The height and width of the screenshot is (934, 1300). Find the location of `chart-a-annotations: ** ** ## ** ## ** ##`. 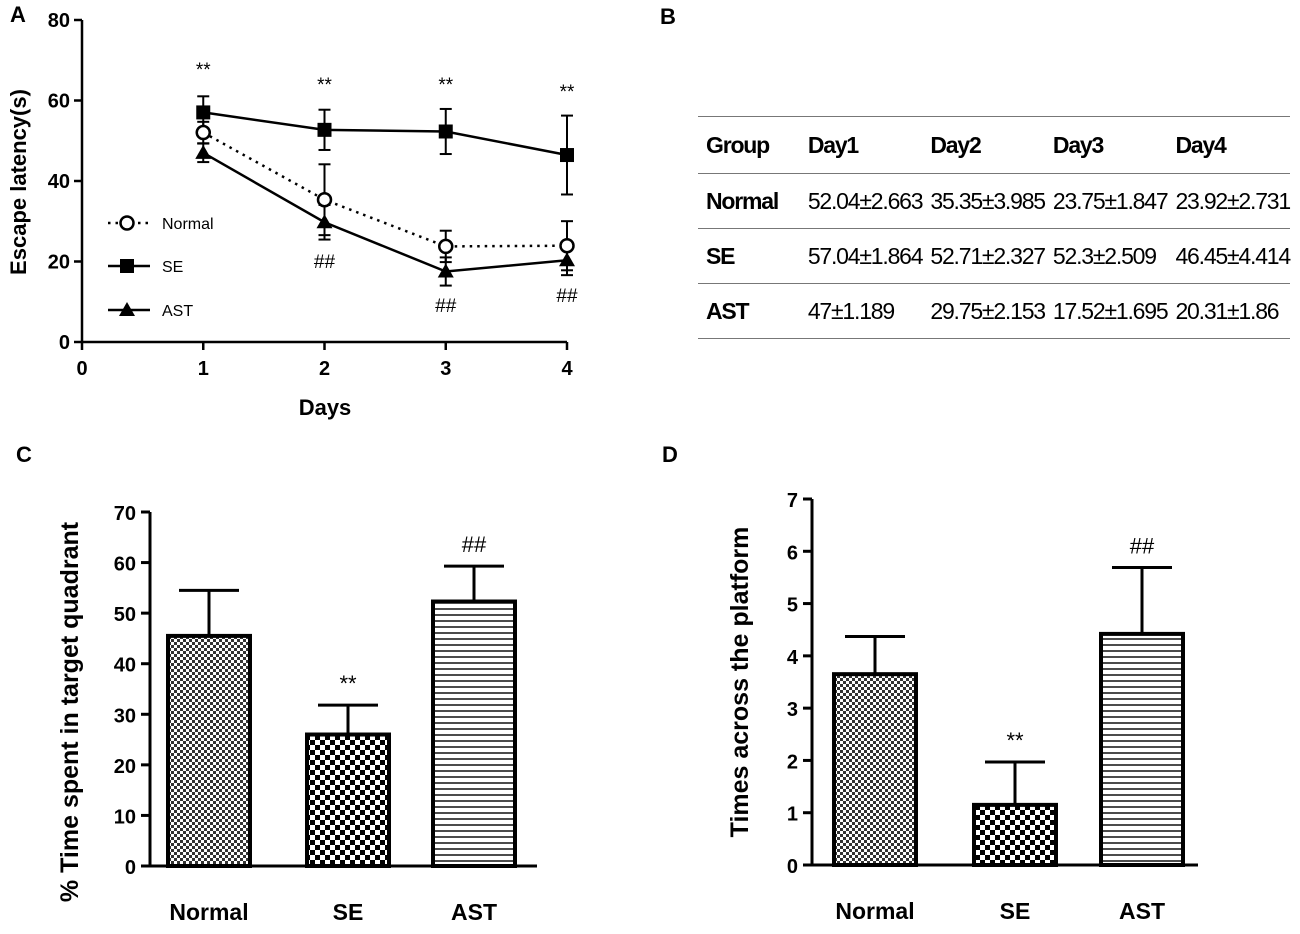

chart-a-annotations: ** ** ## ** ## ** ## is located at coordinates (387, 188).